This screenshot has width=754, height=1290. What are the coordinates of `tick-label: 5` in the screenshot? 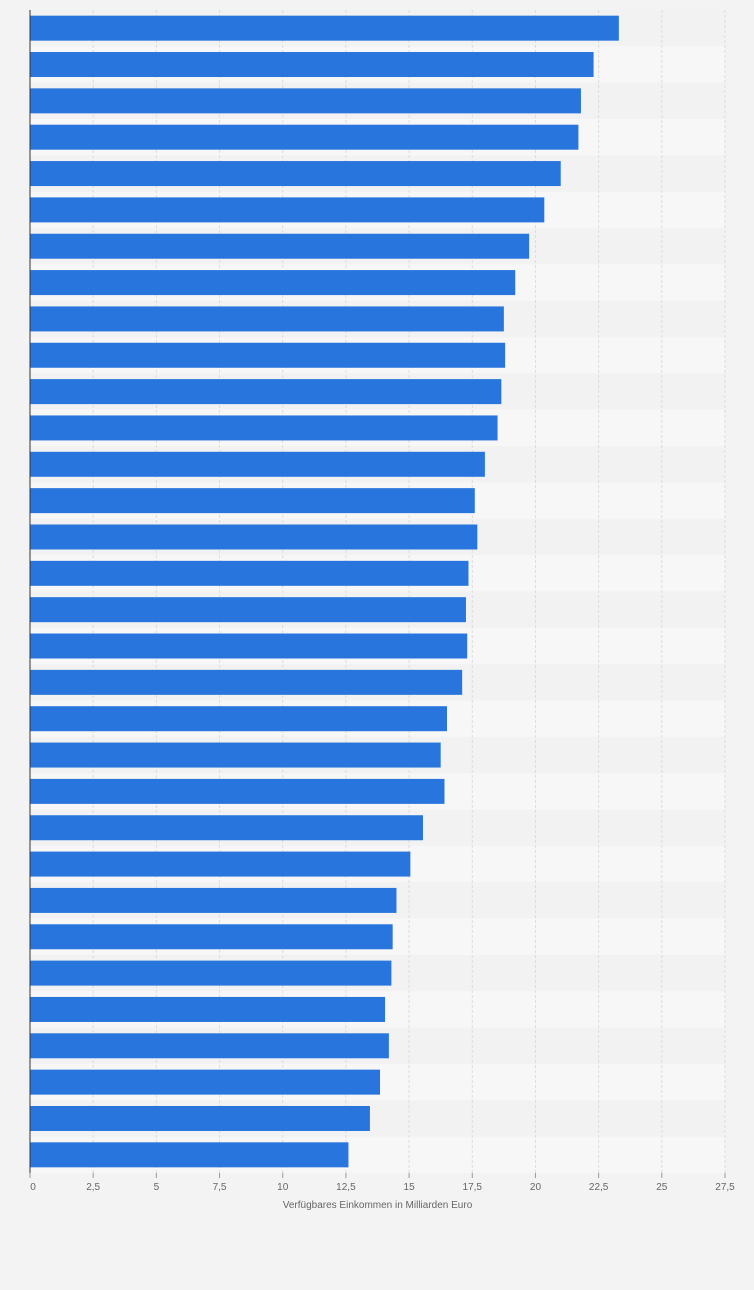 It's located at (157, 1187).